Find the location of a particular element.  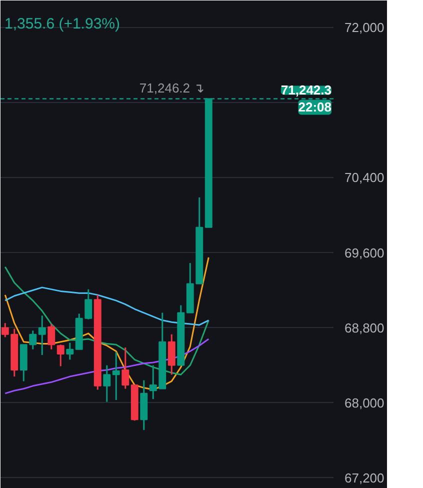

annotation: 71,246.2 ↴ is located at coordinates (172, 88).